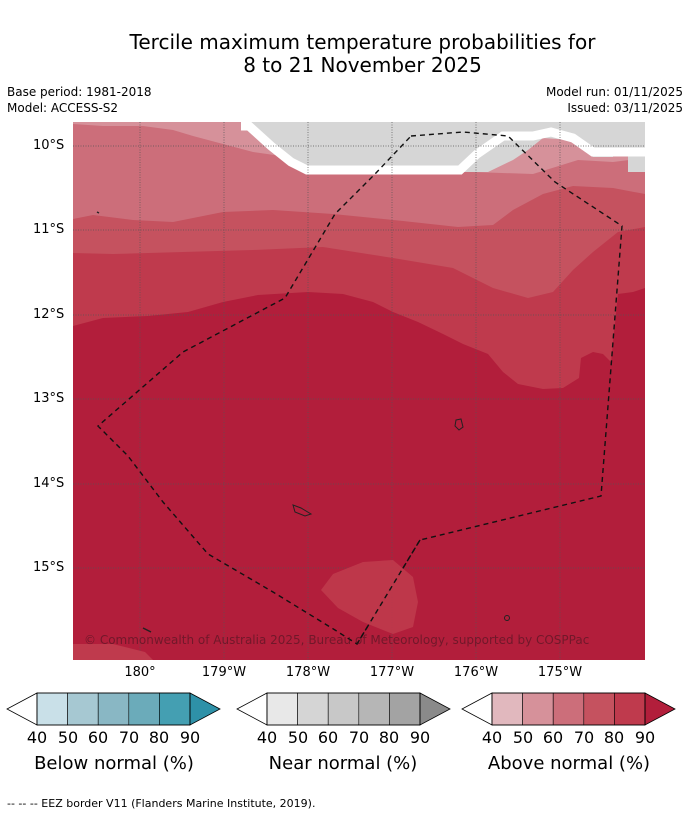  I want to click on colorbar-near, so click(343, 709).